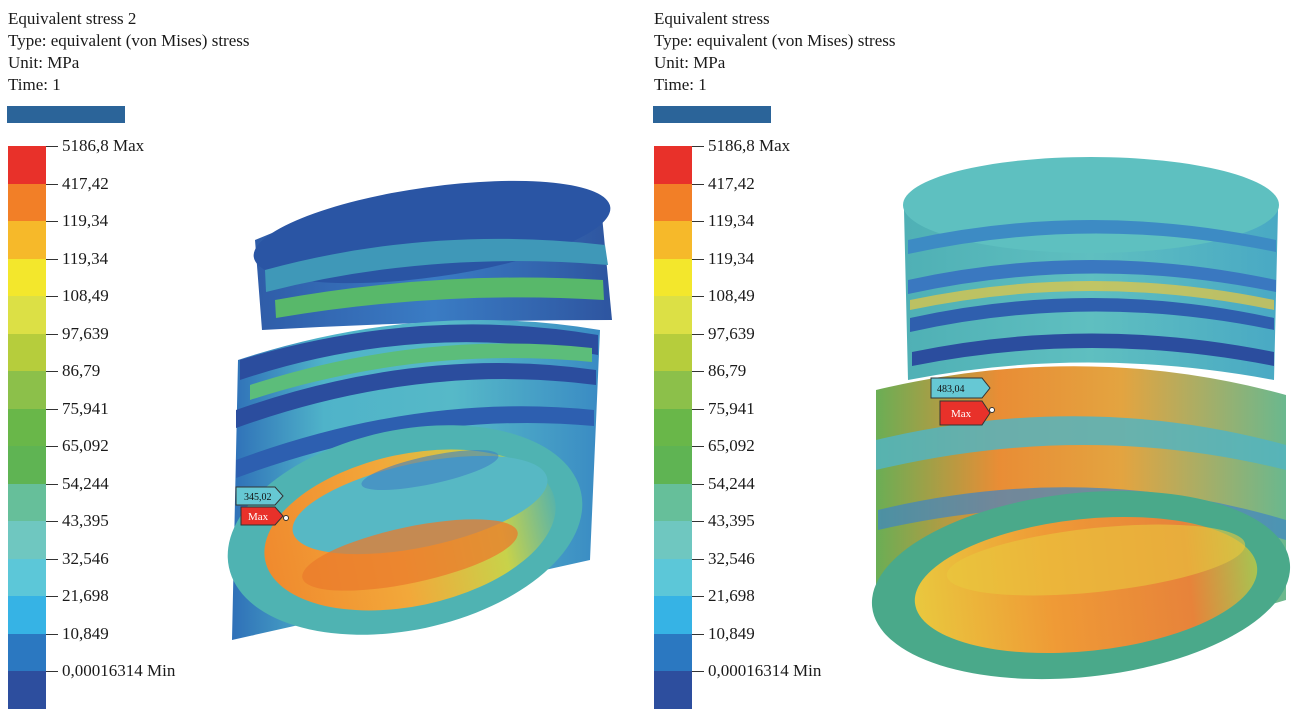 The width and height of the screenshot is (1294, 709). I want to click on legend-label: 32,546, so click(731, 558).